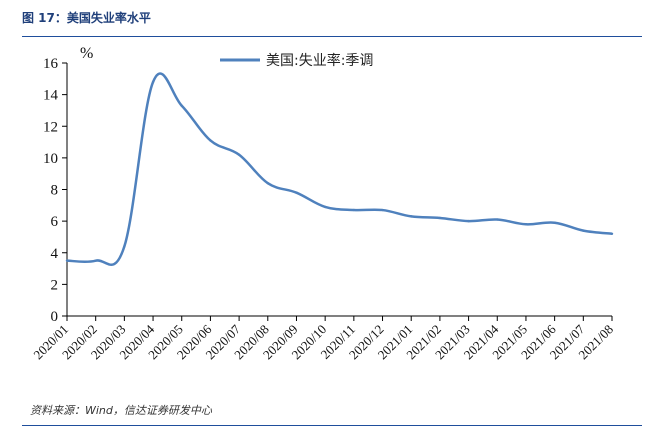  Describe the element at coordinates (86, 53) in the screenshot. I see `y-unit-label: %` at that location.